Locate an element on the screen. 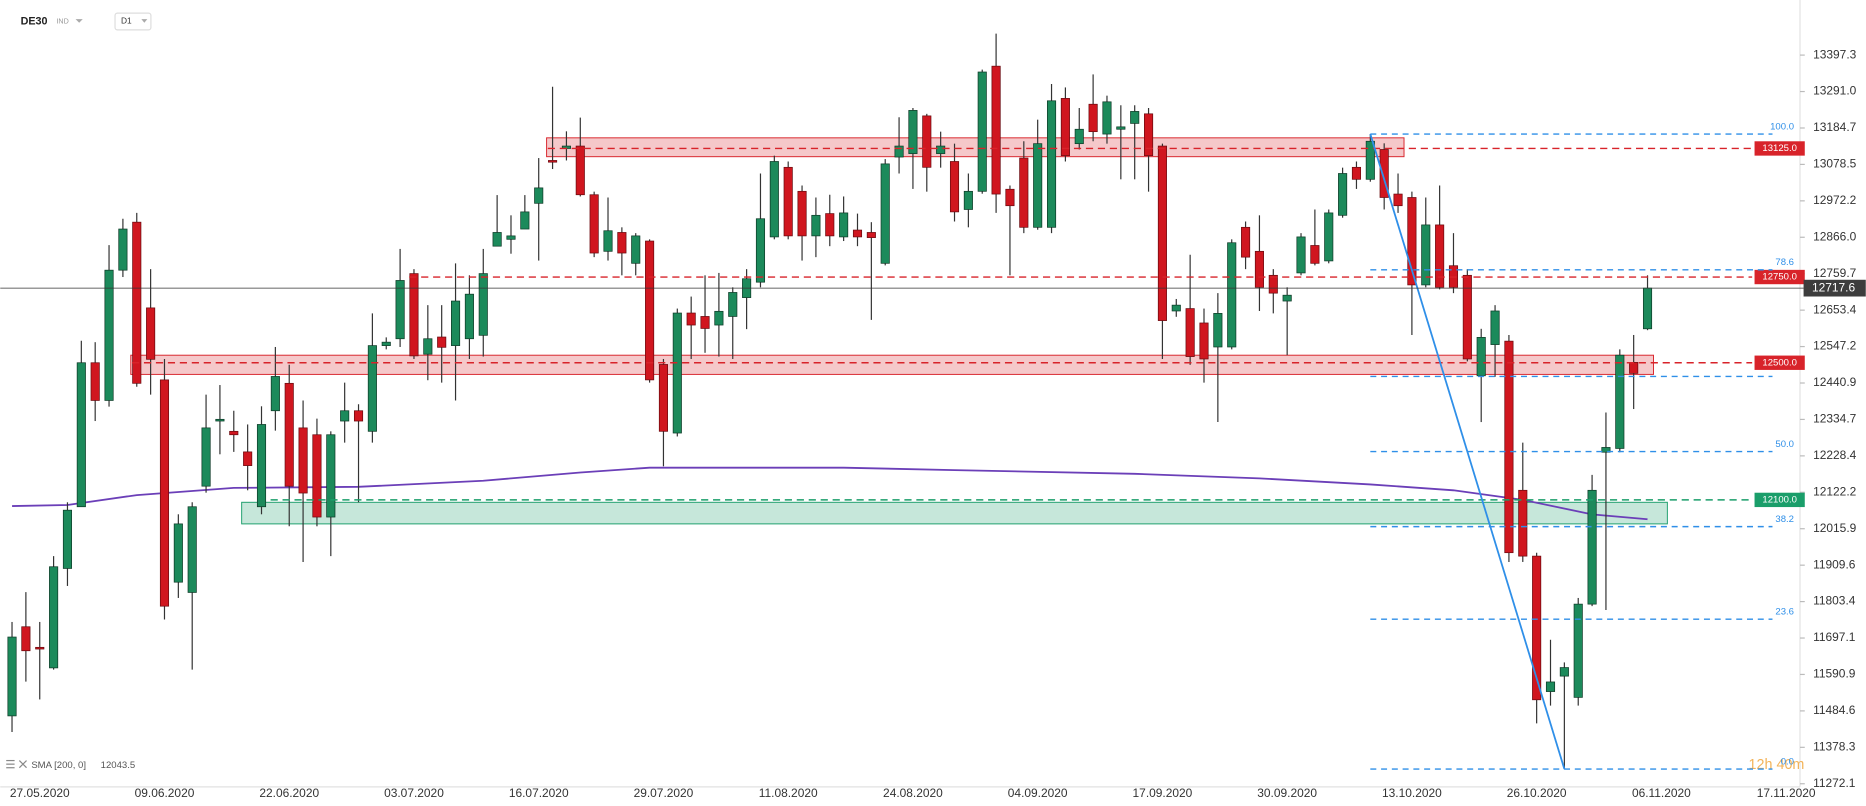 This screenshot has height=806, width=1866. close-icon is located at coordinates (22, 764).